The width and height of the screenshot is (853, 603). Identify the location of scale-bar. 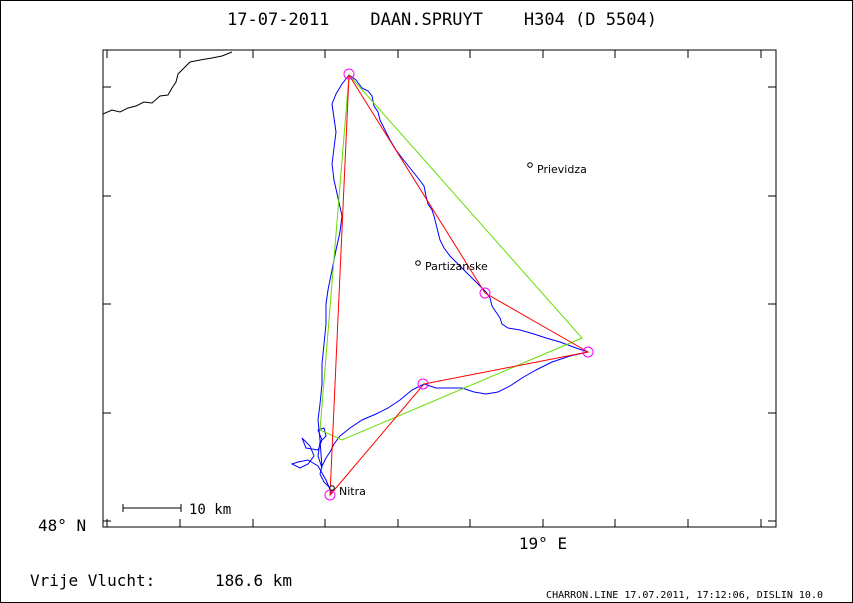
(152, 508).